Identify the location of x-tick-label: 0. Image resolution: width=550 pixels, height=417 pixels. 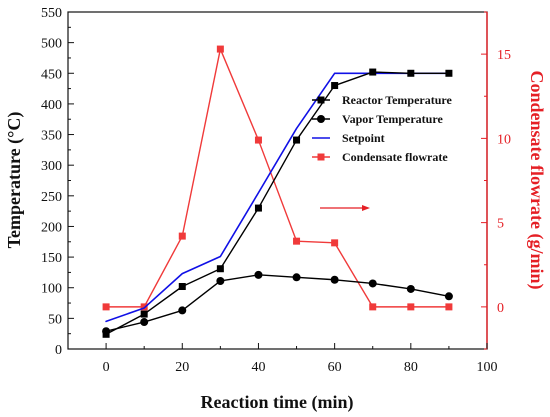
(106, 367).